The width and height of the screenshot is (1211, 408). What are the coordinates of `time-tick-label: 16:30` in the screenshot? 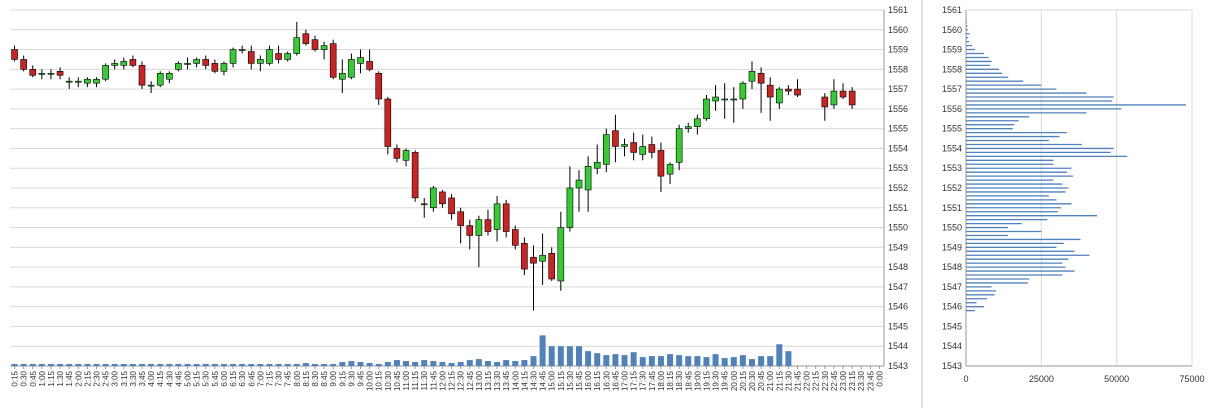 It's located at (606, 380).